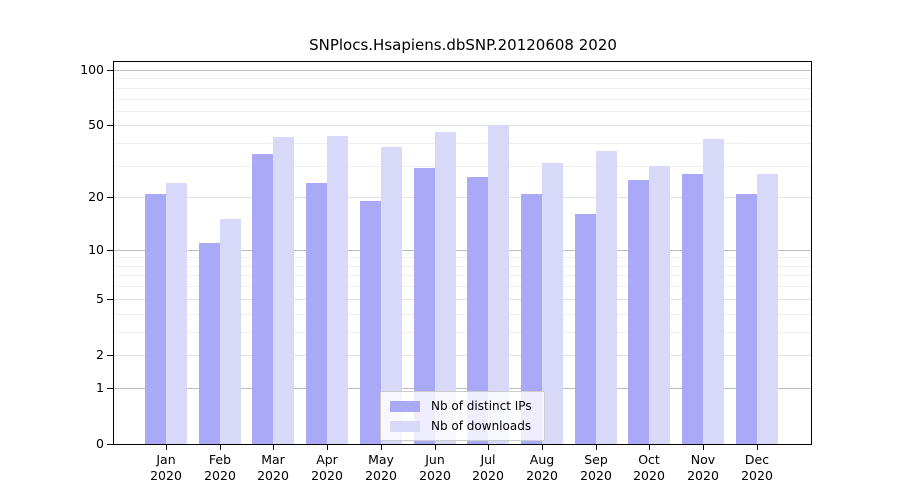 This screenshot has height=500, width=900. Describe the element at coordinates (435, 447) in the screenshot. I see `x-tick-jun` at that location.